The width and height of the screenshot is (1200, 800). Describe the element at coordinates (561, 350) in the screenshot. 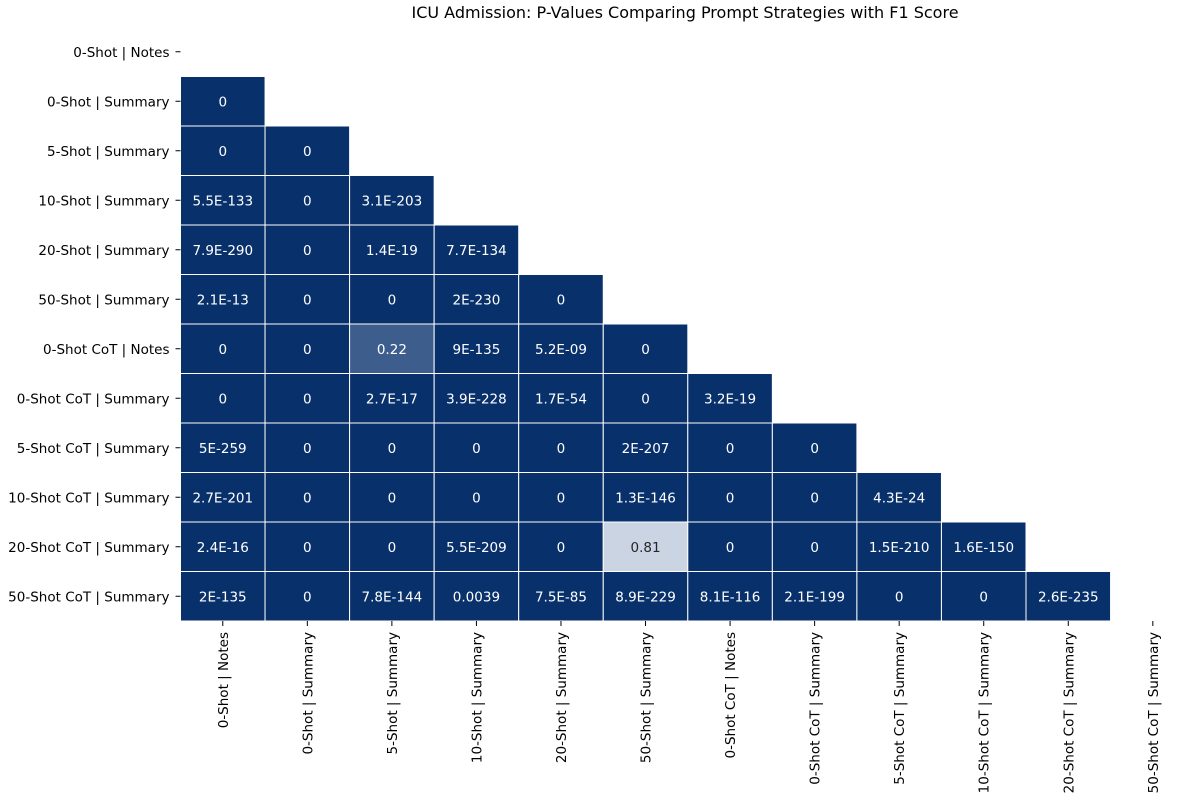

I see `heatmap-cell-label: 5.2E-09` at that location.